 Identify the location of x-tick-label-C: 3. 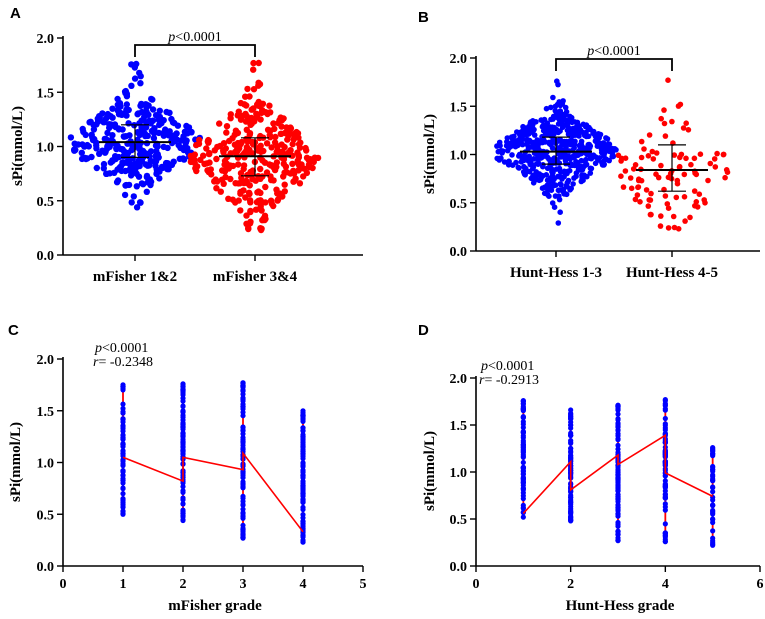
(243, 584).